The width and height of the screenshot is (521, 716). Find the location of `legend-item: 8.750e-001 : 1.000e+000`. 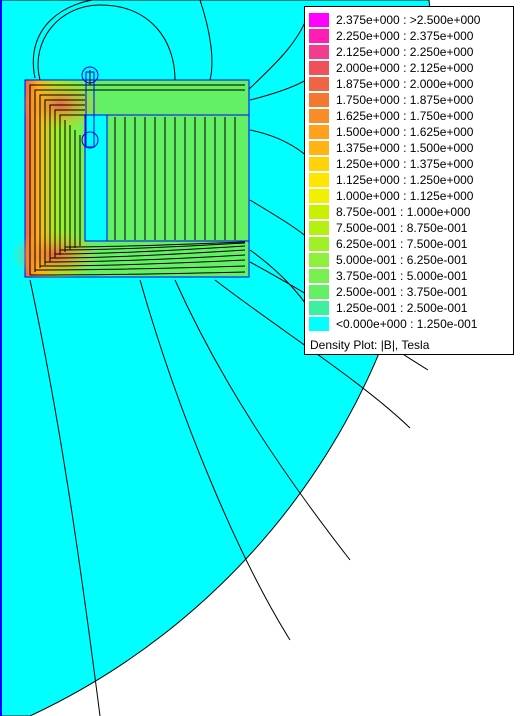

legend-item: 8.750e-001 : 1.000e+000 is located at coordinates (389, 212).